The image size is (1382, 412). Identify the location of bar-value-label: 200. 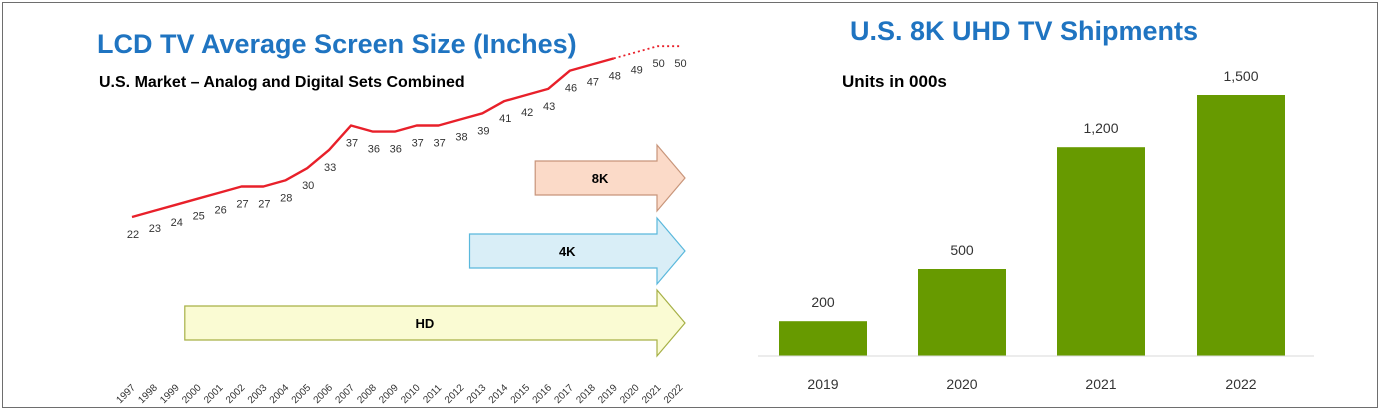
(823, 302).